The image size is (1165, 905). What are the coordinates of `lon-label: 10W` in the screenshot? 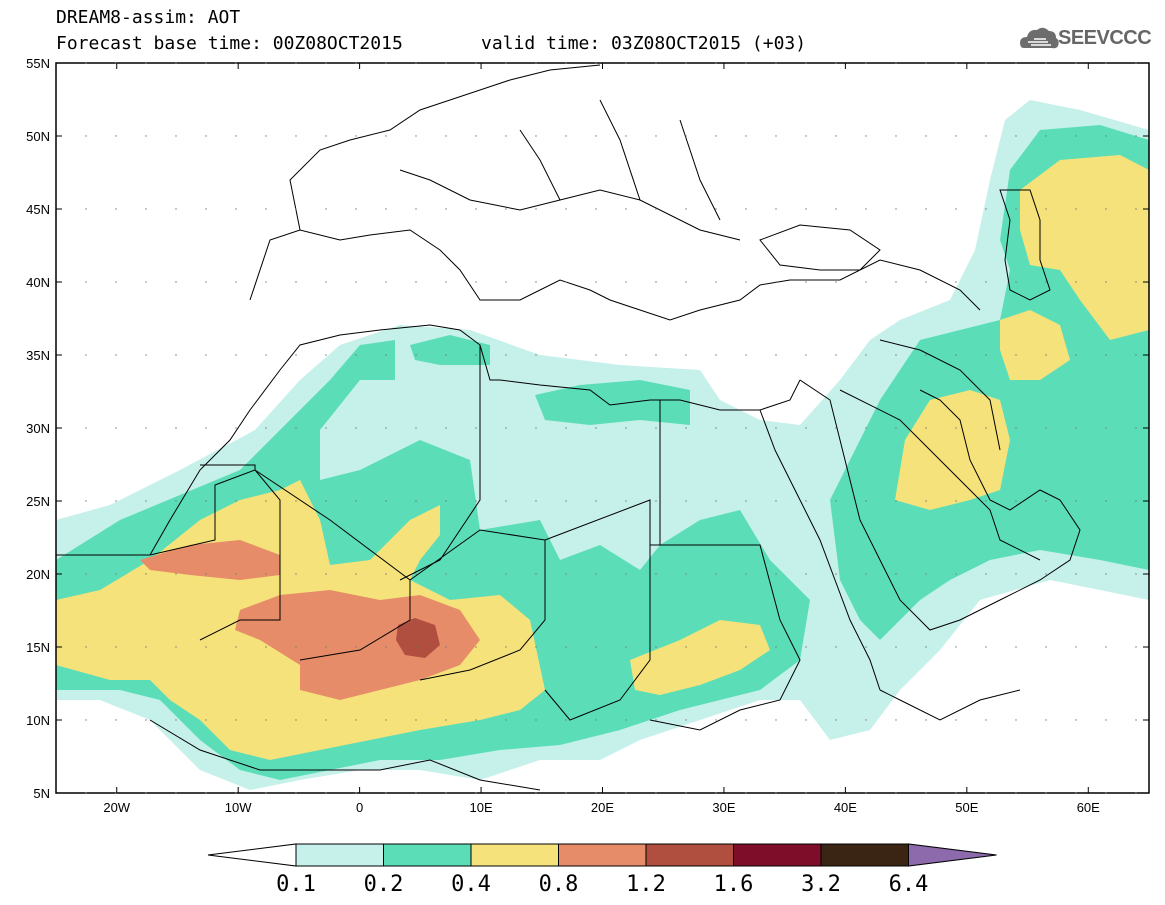 It's located at (238, 807).